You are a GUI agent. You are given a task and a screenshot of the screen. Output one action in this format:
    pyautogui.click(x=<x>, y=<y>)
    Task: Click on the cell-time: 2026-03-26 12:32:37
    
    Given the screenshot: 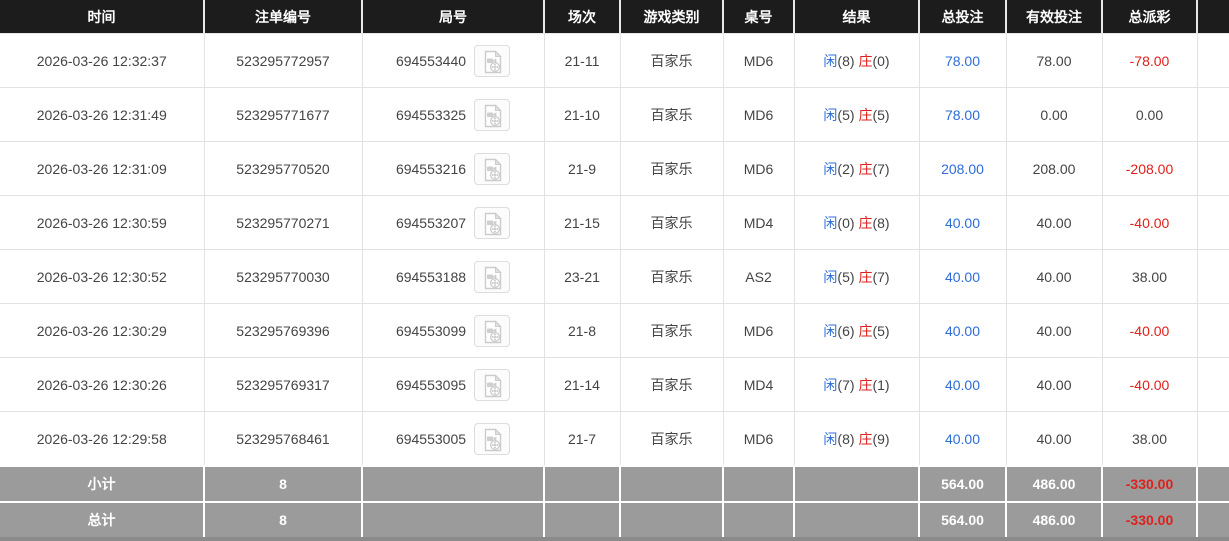 What is the action you would take?
    pyautogui.click(x=102, y=60)
    